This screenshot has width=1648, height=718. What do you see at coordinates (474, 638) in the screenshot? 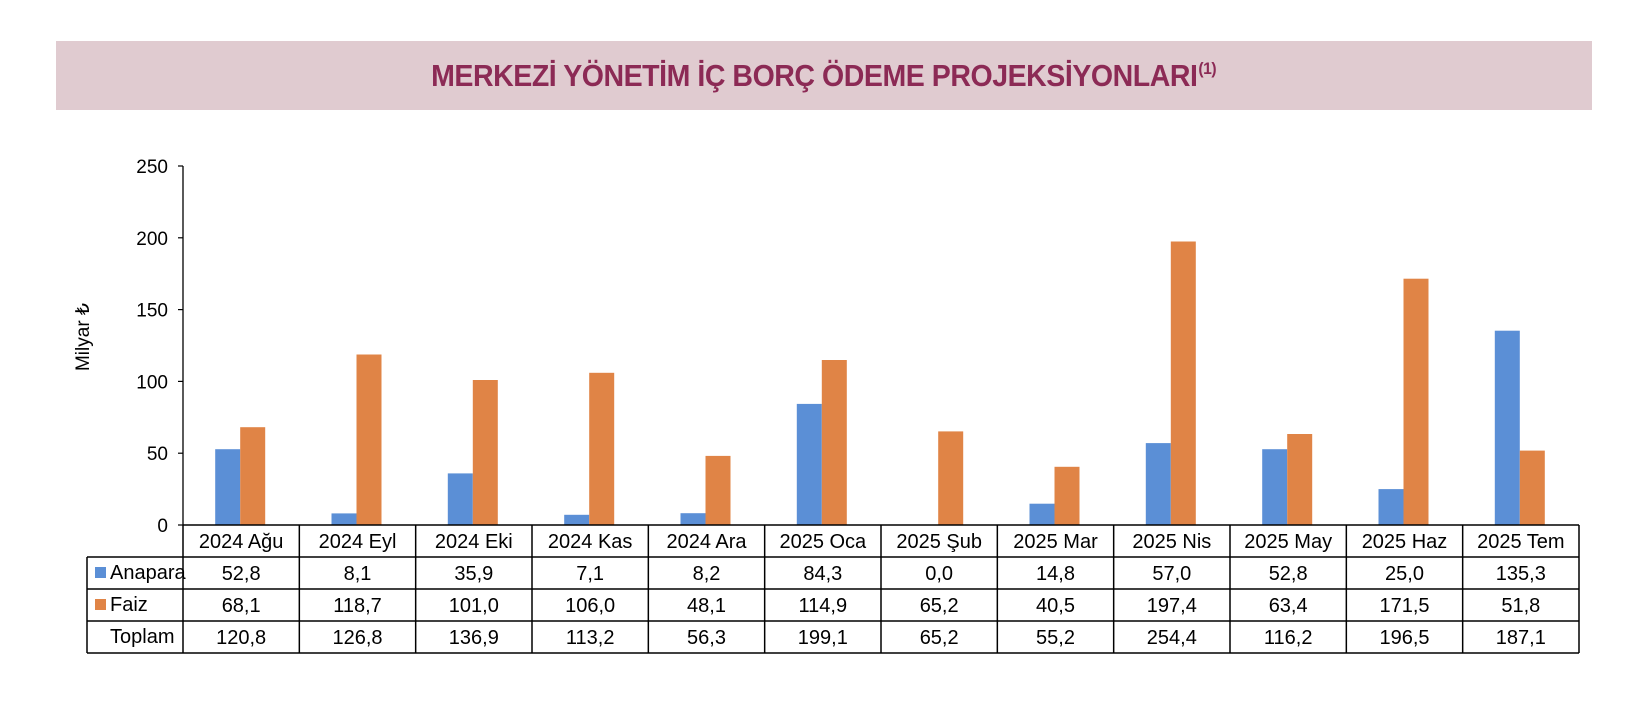
I see `table-cell-toplam-2: 136,9` at bounding box center [474, 638].